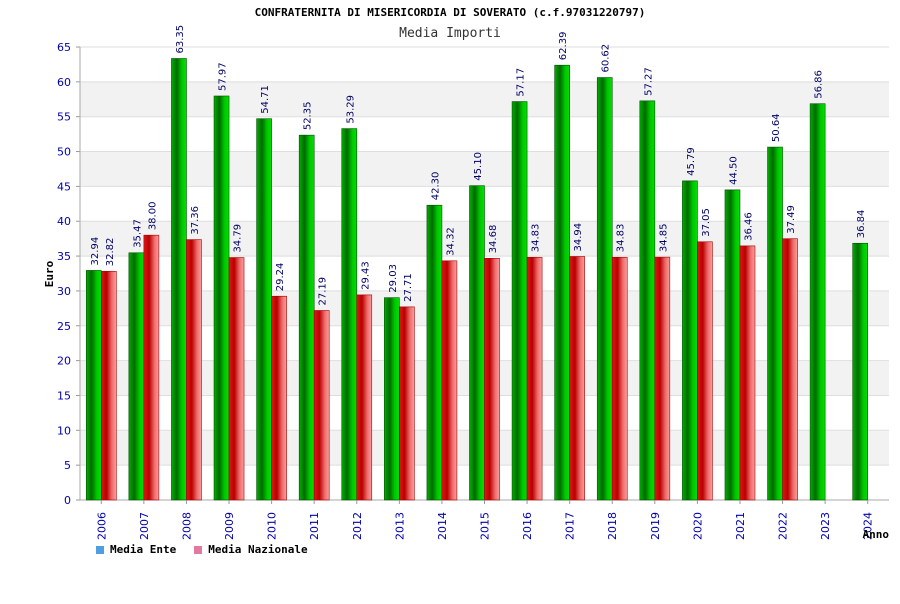 The width and height of the screenshot is (900, 604). What do you see at coordinates (534, 378) in the screenshot?
I see `bar-nazionale-2016` at bounding box center [534, 378].